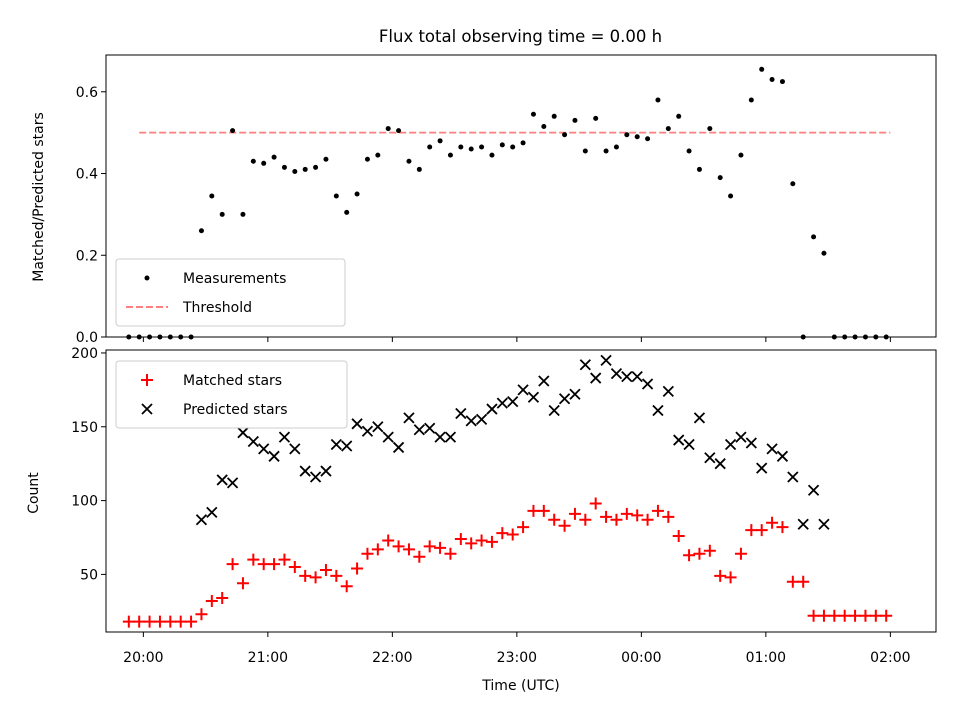  What do you see at coordinates (147, 409) in the screenshot?
I see `legend-predicted-marker` at bounding box center [147, 409].